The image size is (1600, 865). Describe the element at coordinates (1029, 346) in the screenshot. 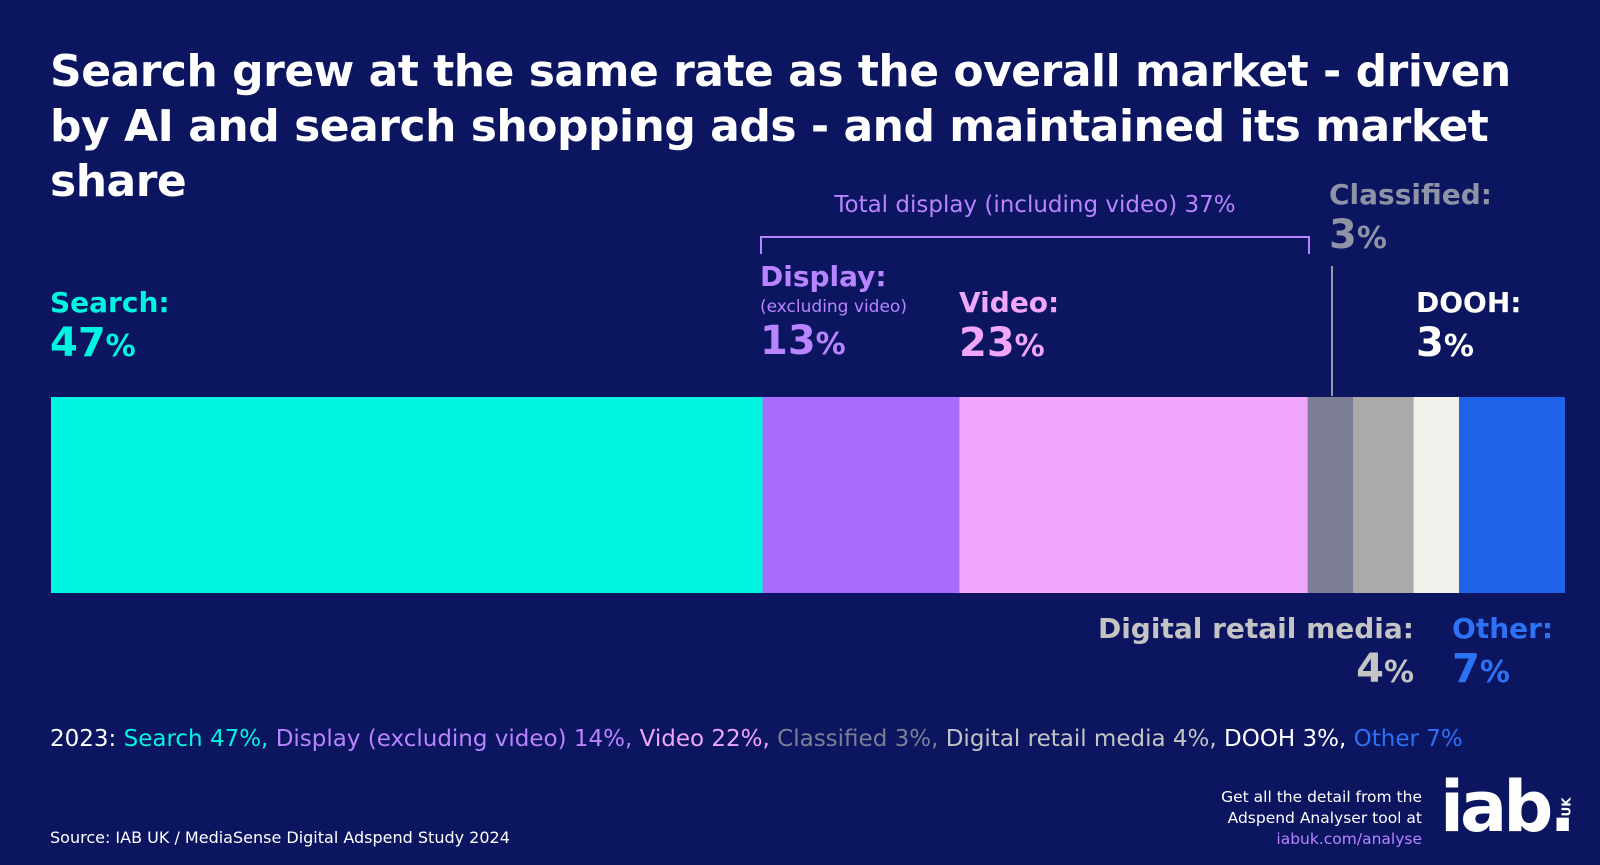

I see `video-value-pct: %` at that location.